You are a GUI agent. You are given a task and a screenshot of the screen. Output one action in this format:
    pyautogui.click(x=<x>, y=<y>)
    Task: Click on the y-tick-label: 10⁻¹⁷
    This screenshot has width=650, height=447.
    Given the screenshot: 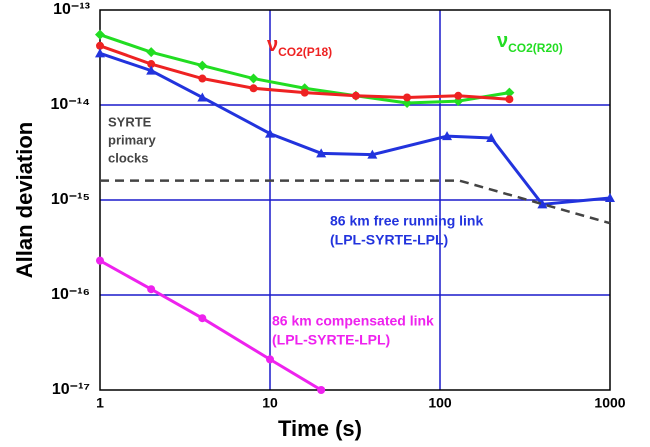 What is the action you would take?
    pyautogui.click(x=71, y=389)
    